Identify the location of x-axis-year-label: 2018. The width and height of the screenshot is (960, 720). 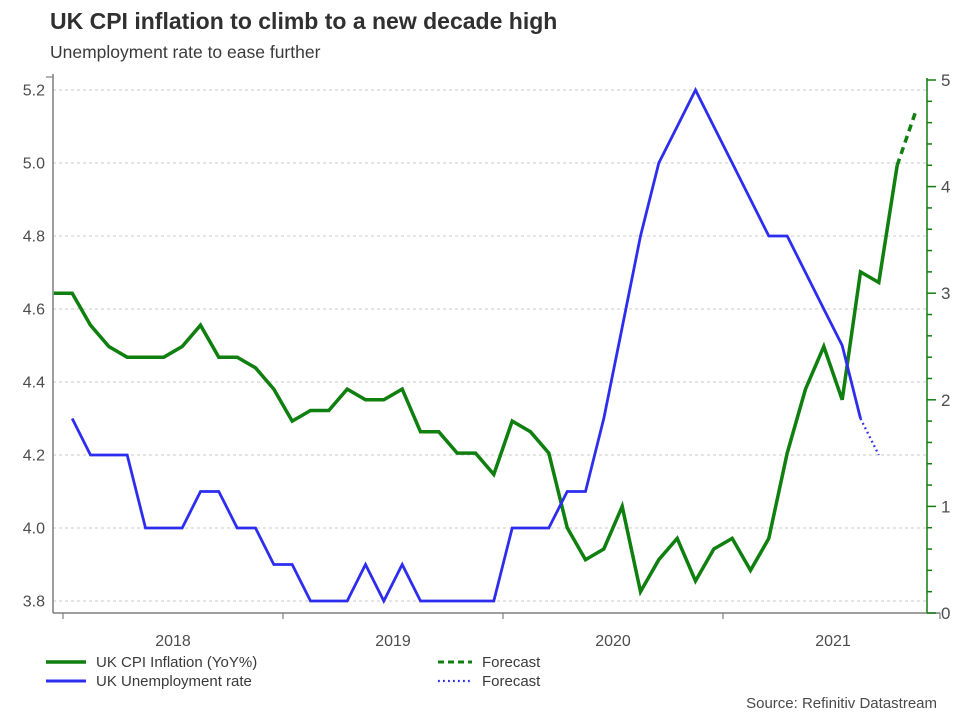
(173, 641).